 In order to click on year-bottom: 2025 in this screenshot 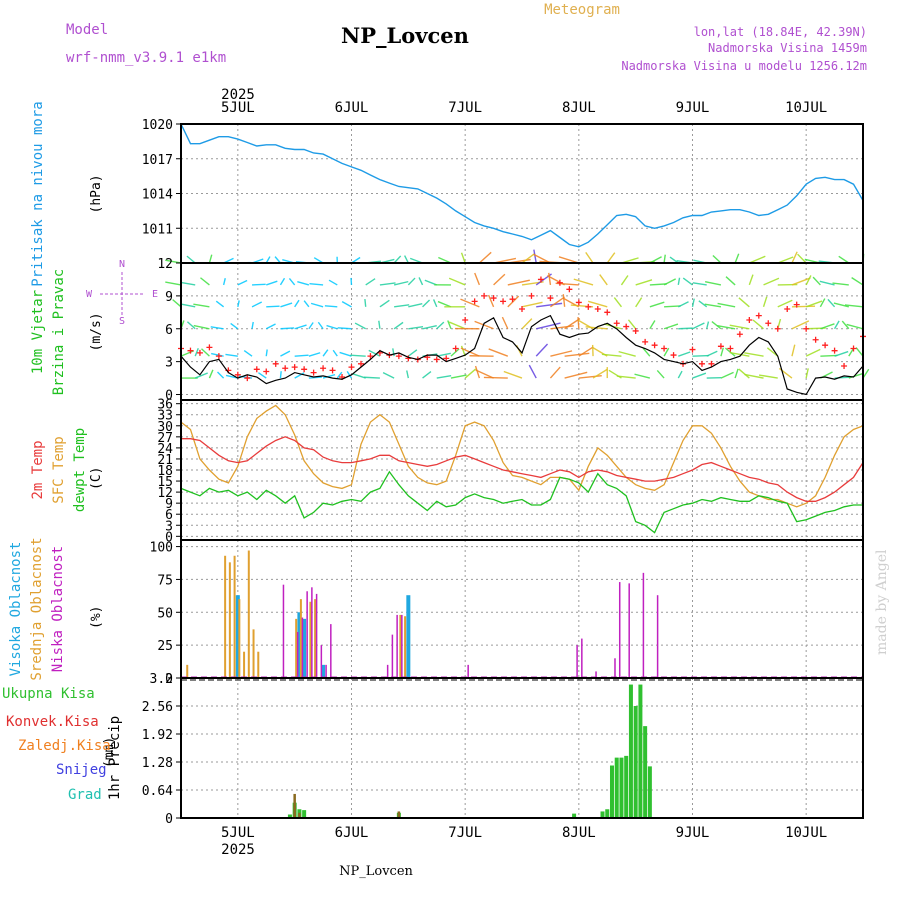, I will do `click(238, 850)`.